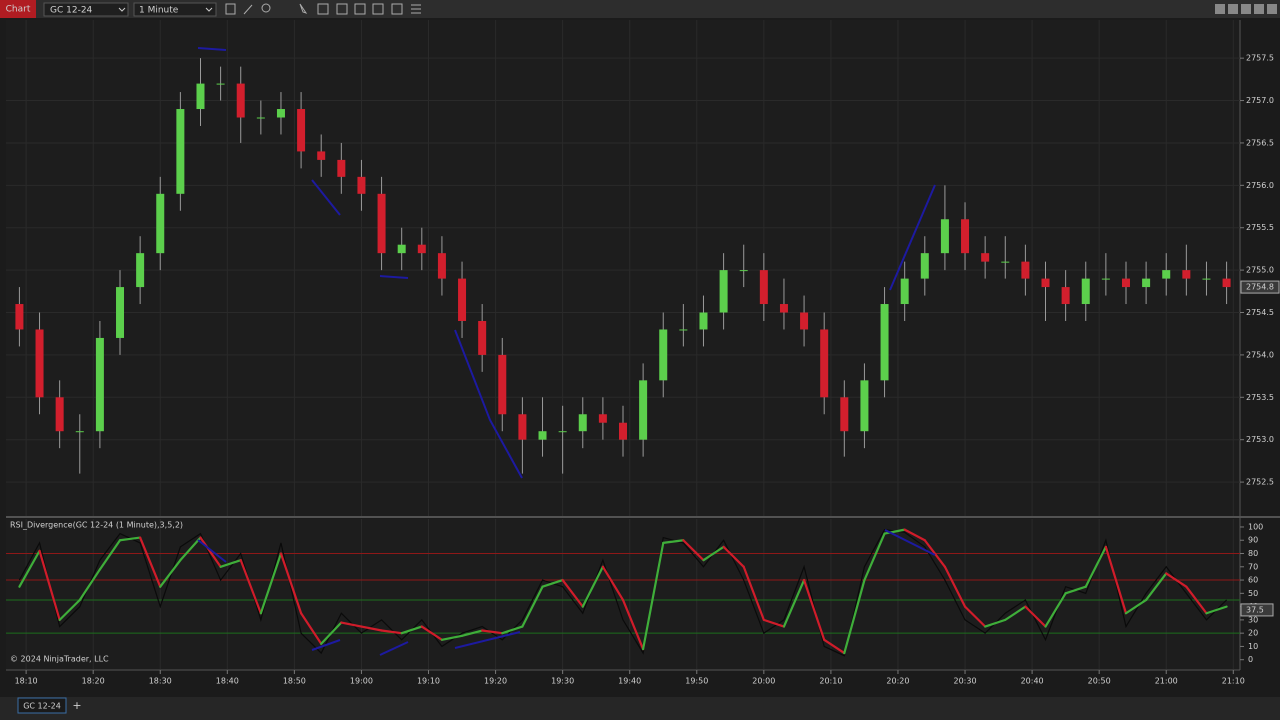  I want to click on y-tick-label: 2756.0, so click(1260, 185).